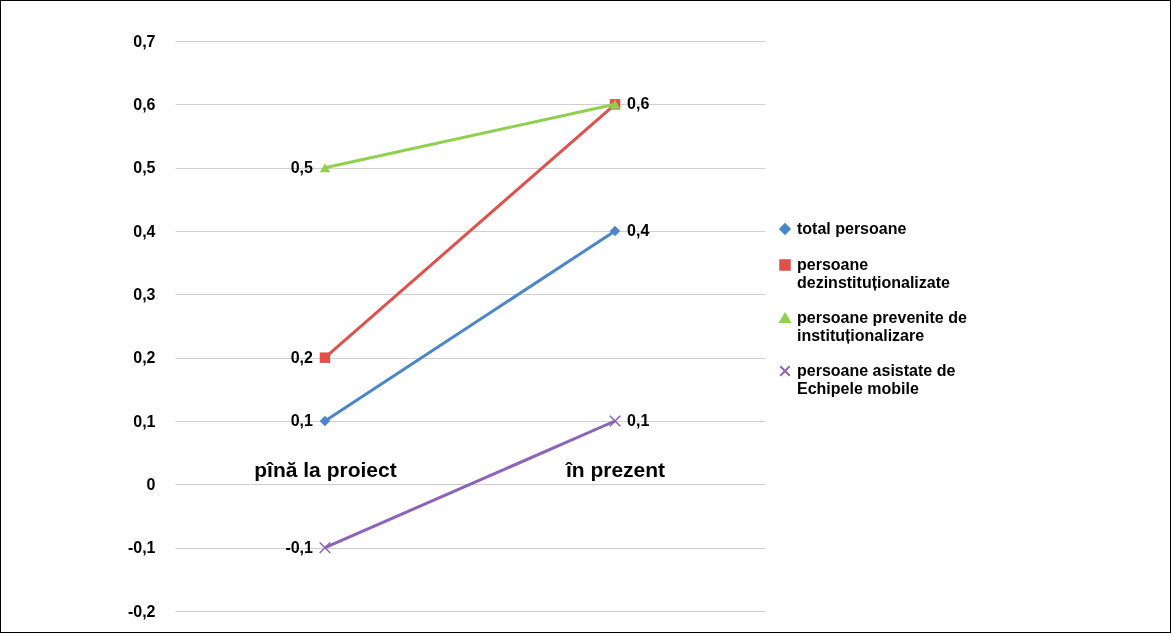 This screenshot has width=1173, height=635. Describe the element at coordinates (882, 326) in the screenshot. I see `legend-label: persoane prevenite de instituționalizare` at that location.